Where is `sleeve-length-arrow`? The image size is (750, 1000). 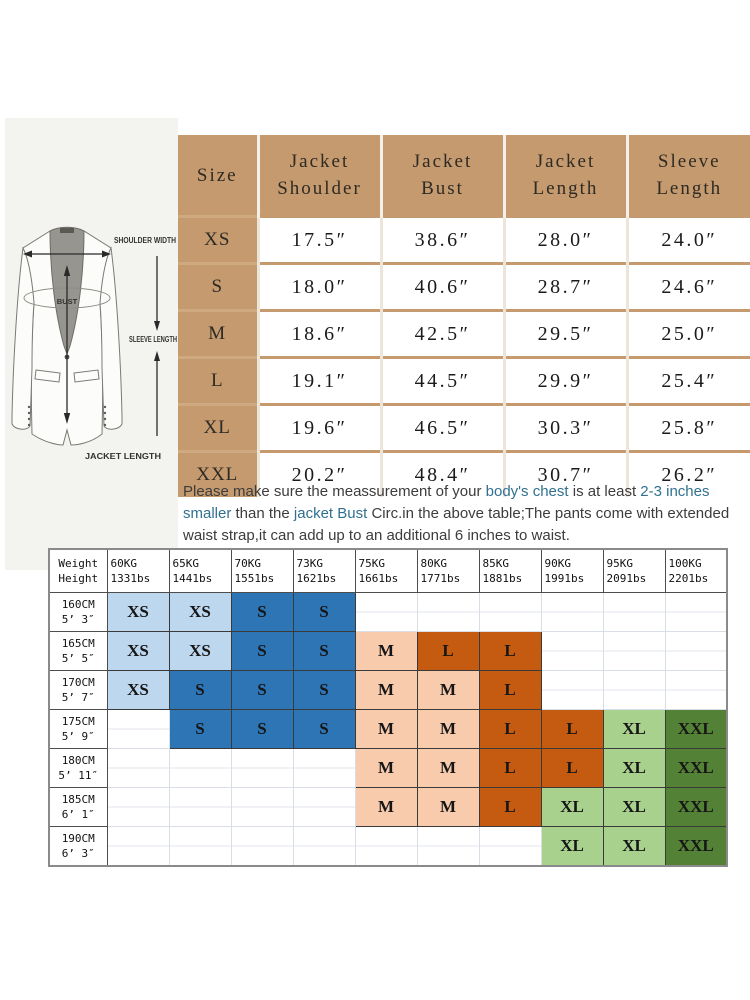 sleeve-length-arrow is located at coordinates (157, 346).